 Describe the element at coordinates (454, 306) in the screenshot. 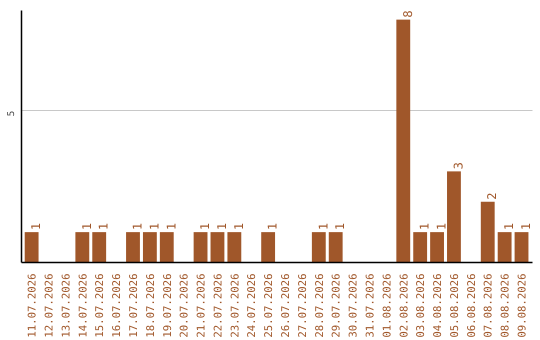

I see `x-tick-label: 05.08.2026` at that location.